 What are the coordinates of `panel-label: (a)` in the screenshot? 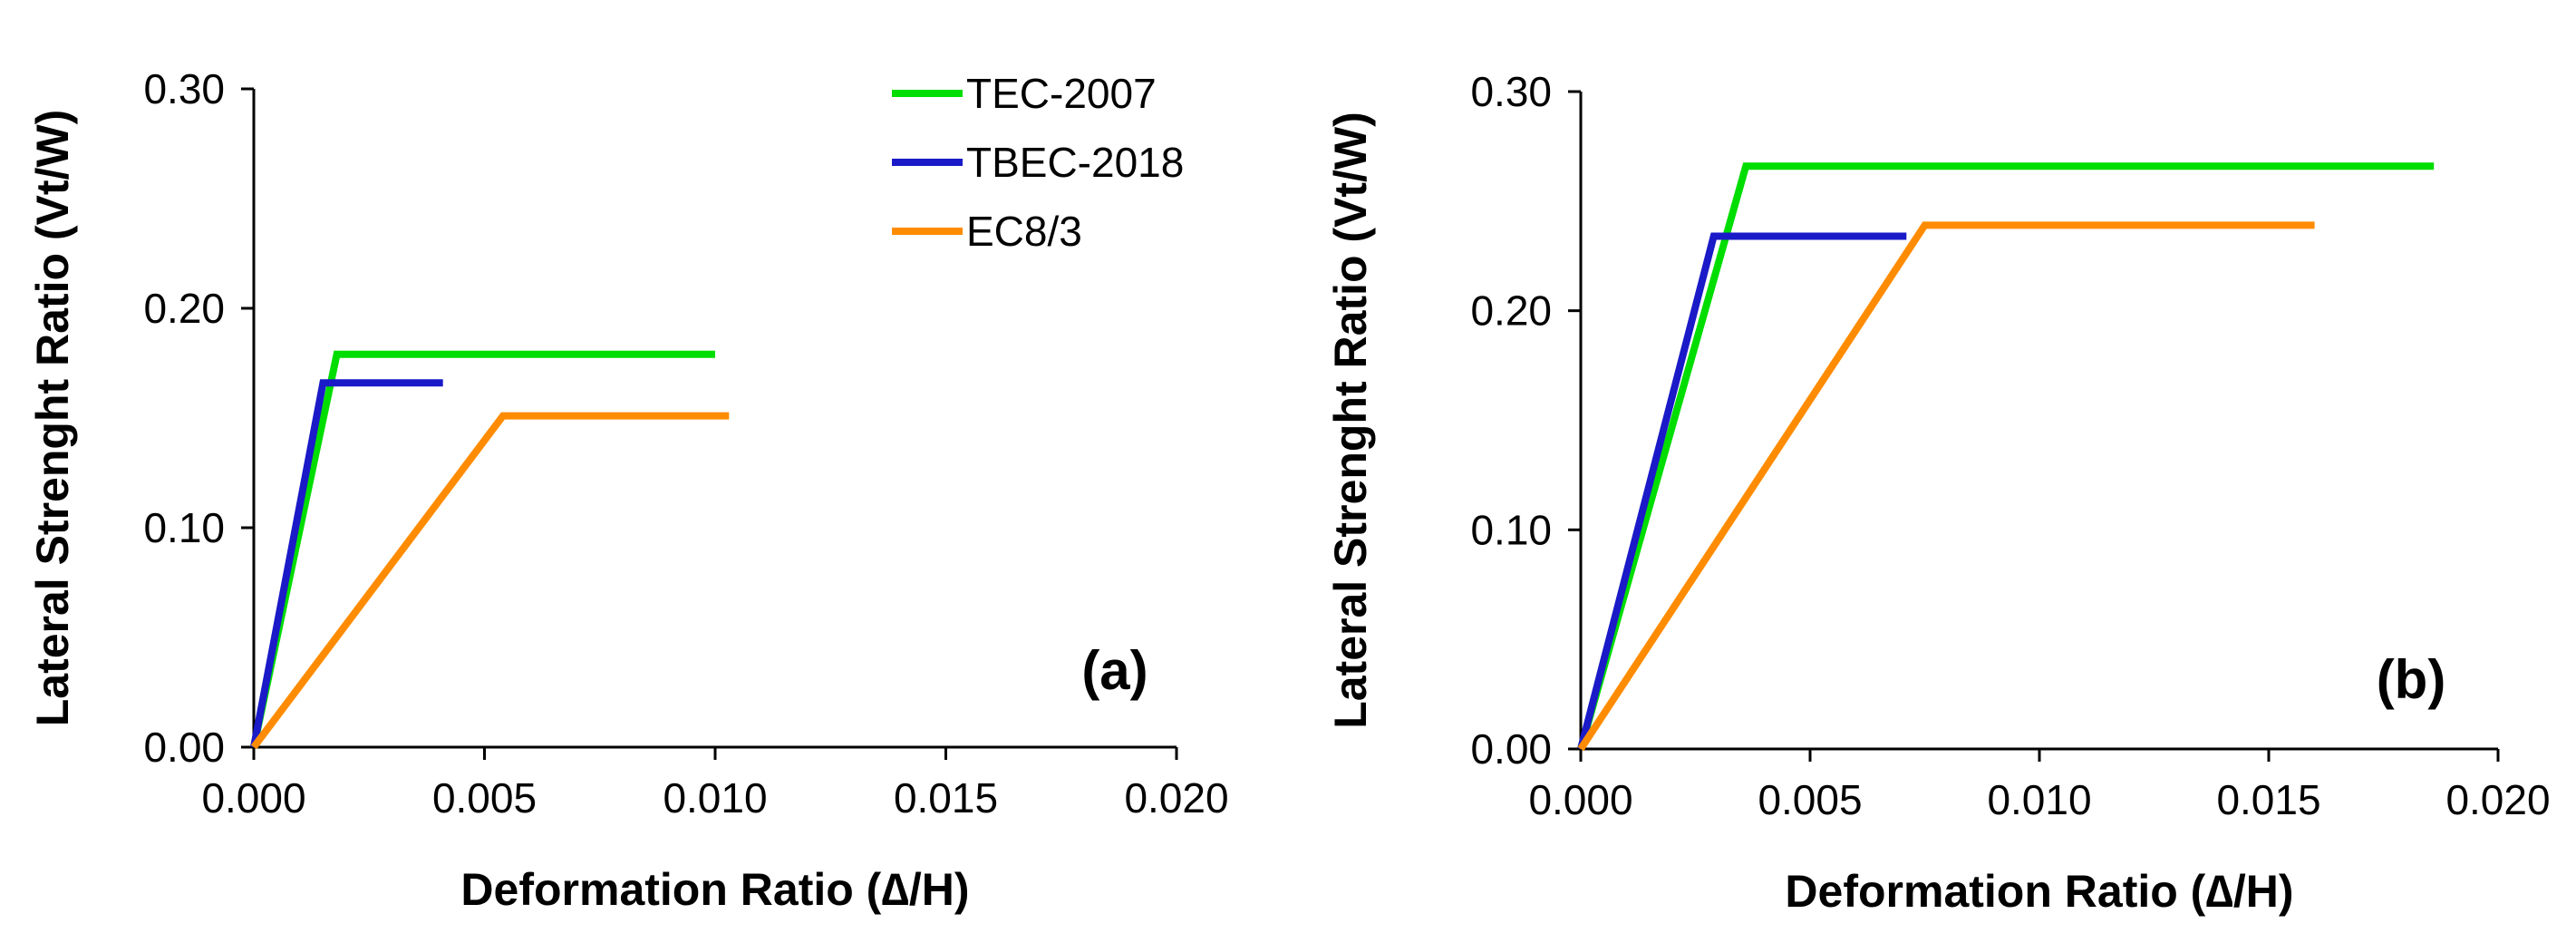 It's located at (1114, 670).